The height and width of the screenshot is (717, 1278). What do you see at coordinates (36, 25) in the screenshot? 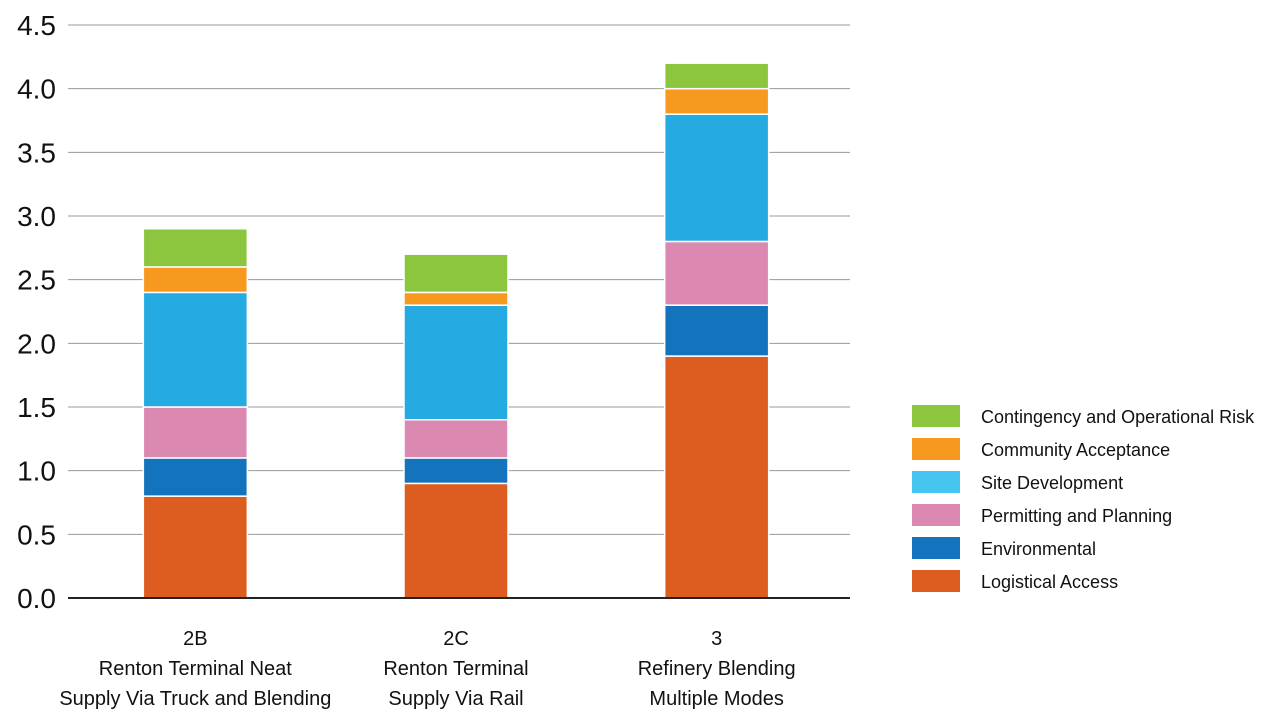
I see `y-tick-label: 4.5` at bounding box center [36, 25].